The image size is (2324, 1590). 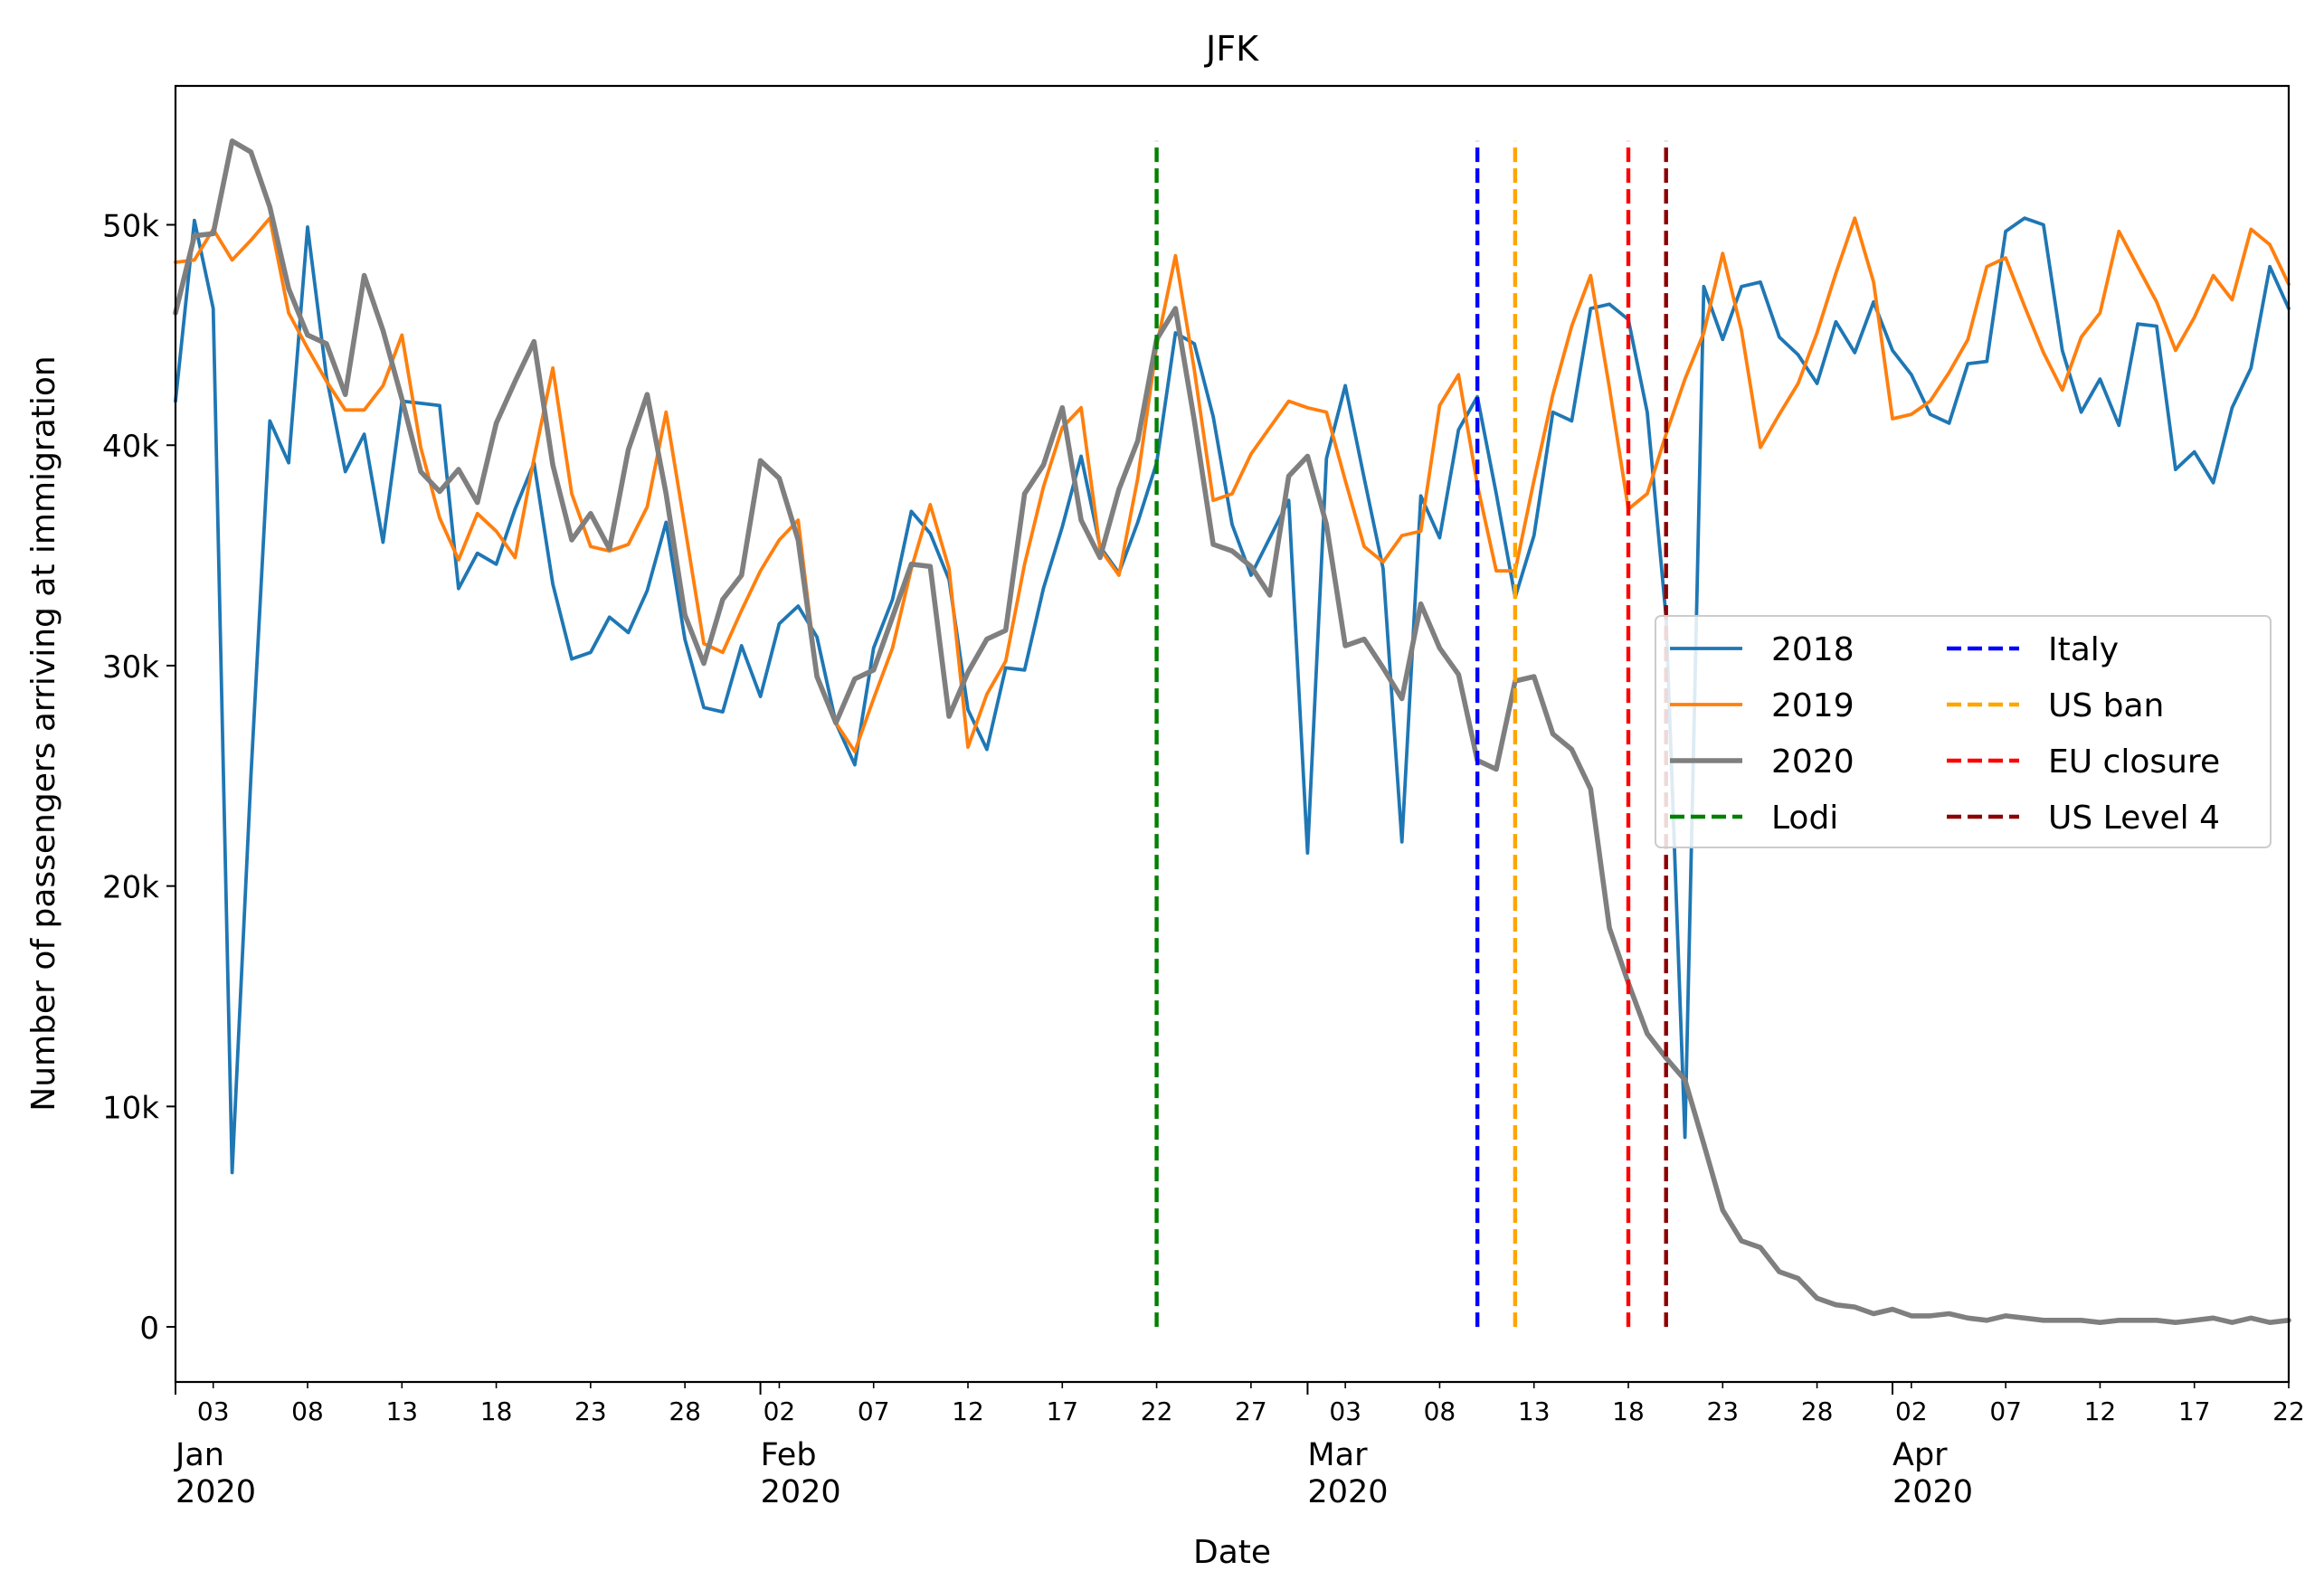 What do you see at coordinates (130, 667) in the screenshot?
I see `y-tick-label: 30k` at bounding box center [130, 667].